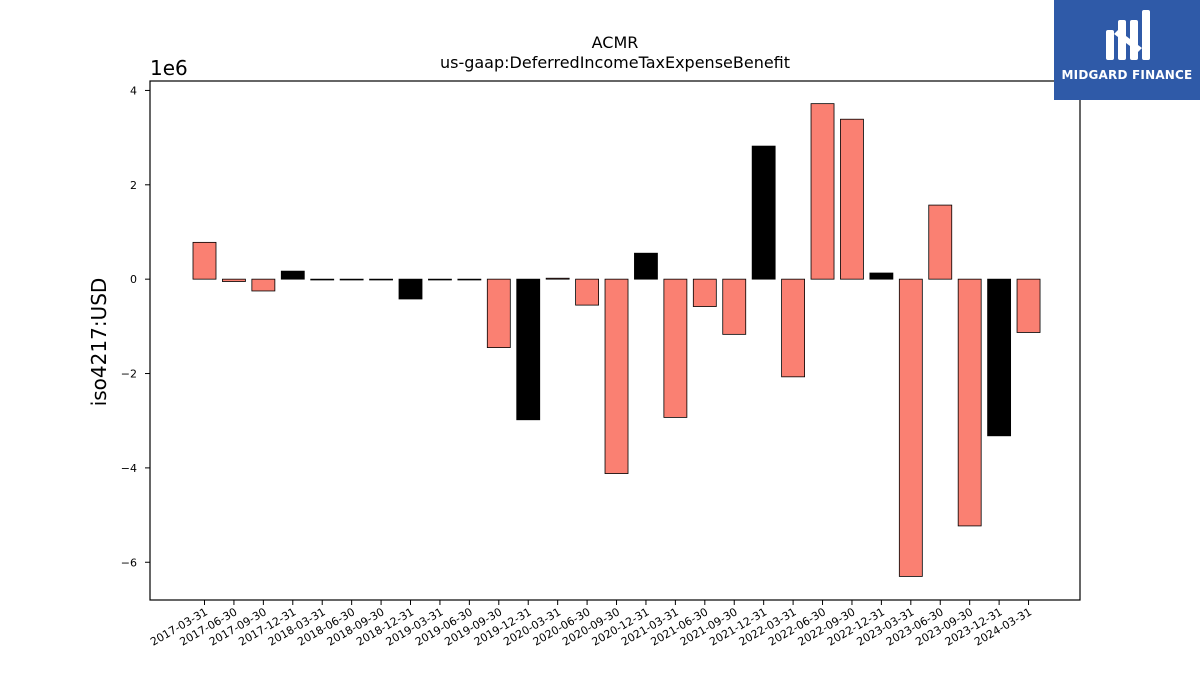 The height and width of the screenshot is (675, 1200). What do you see at coordinates (129, 468) in the screenshot?
I see `y-tick-label: −4` at bounding box center [129, 468].